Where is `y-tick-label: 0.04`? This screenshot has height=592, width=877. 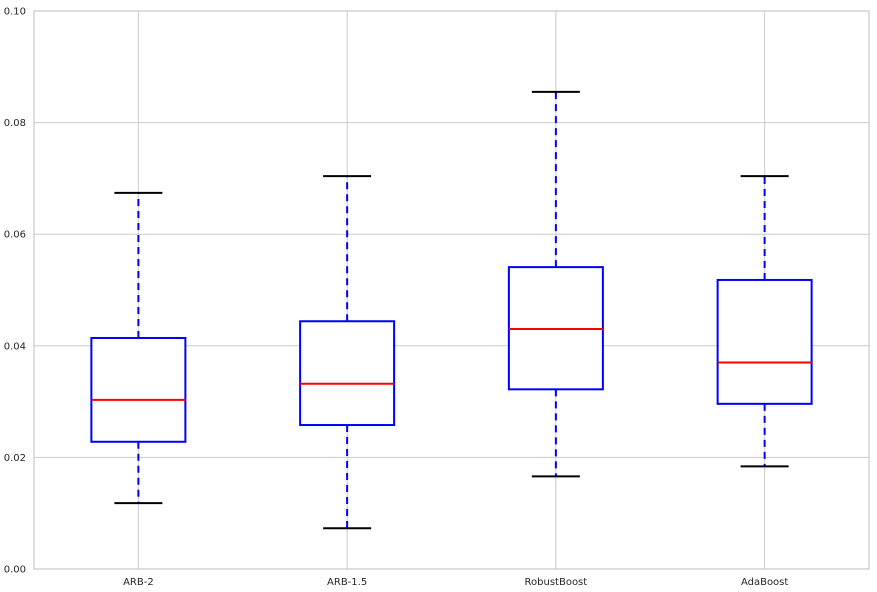 y-tick-label: 0.04 is located at coordinates (15, 346).